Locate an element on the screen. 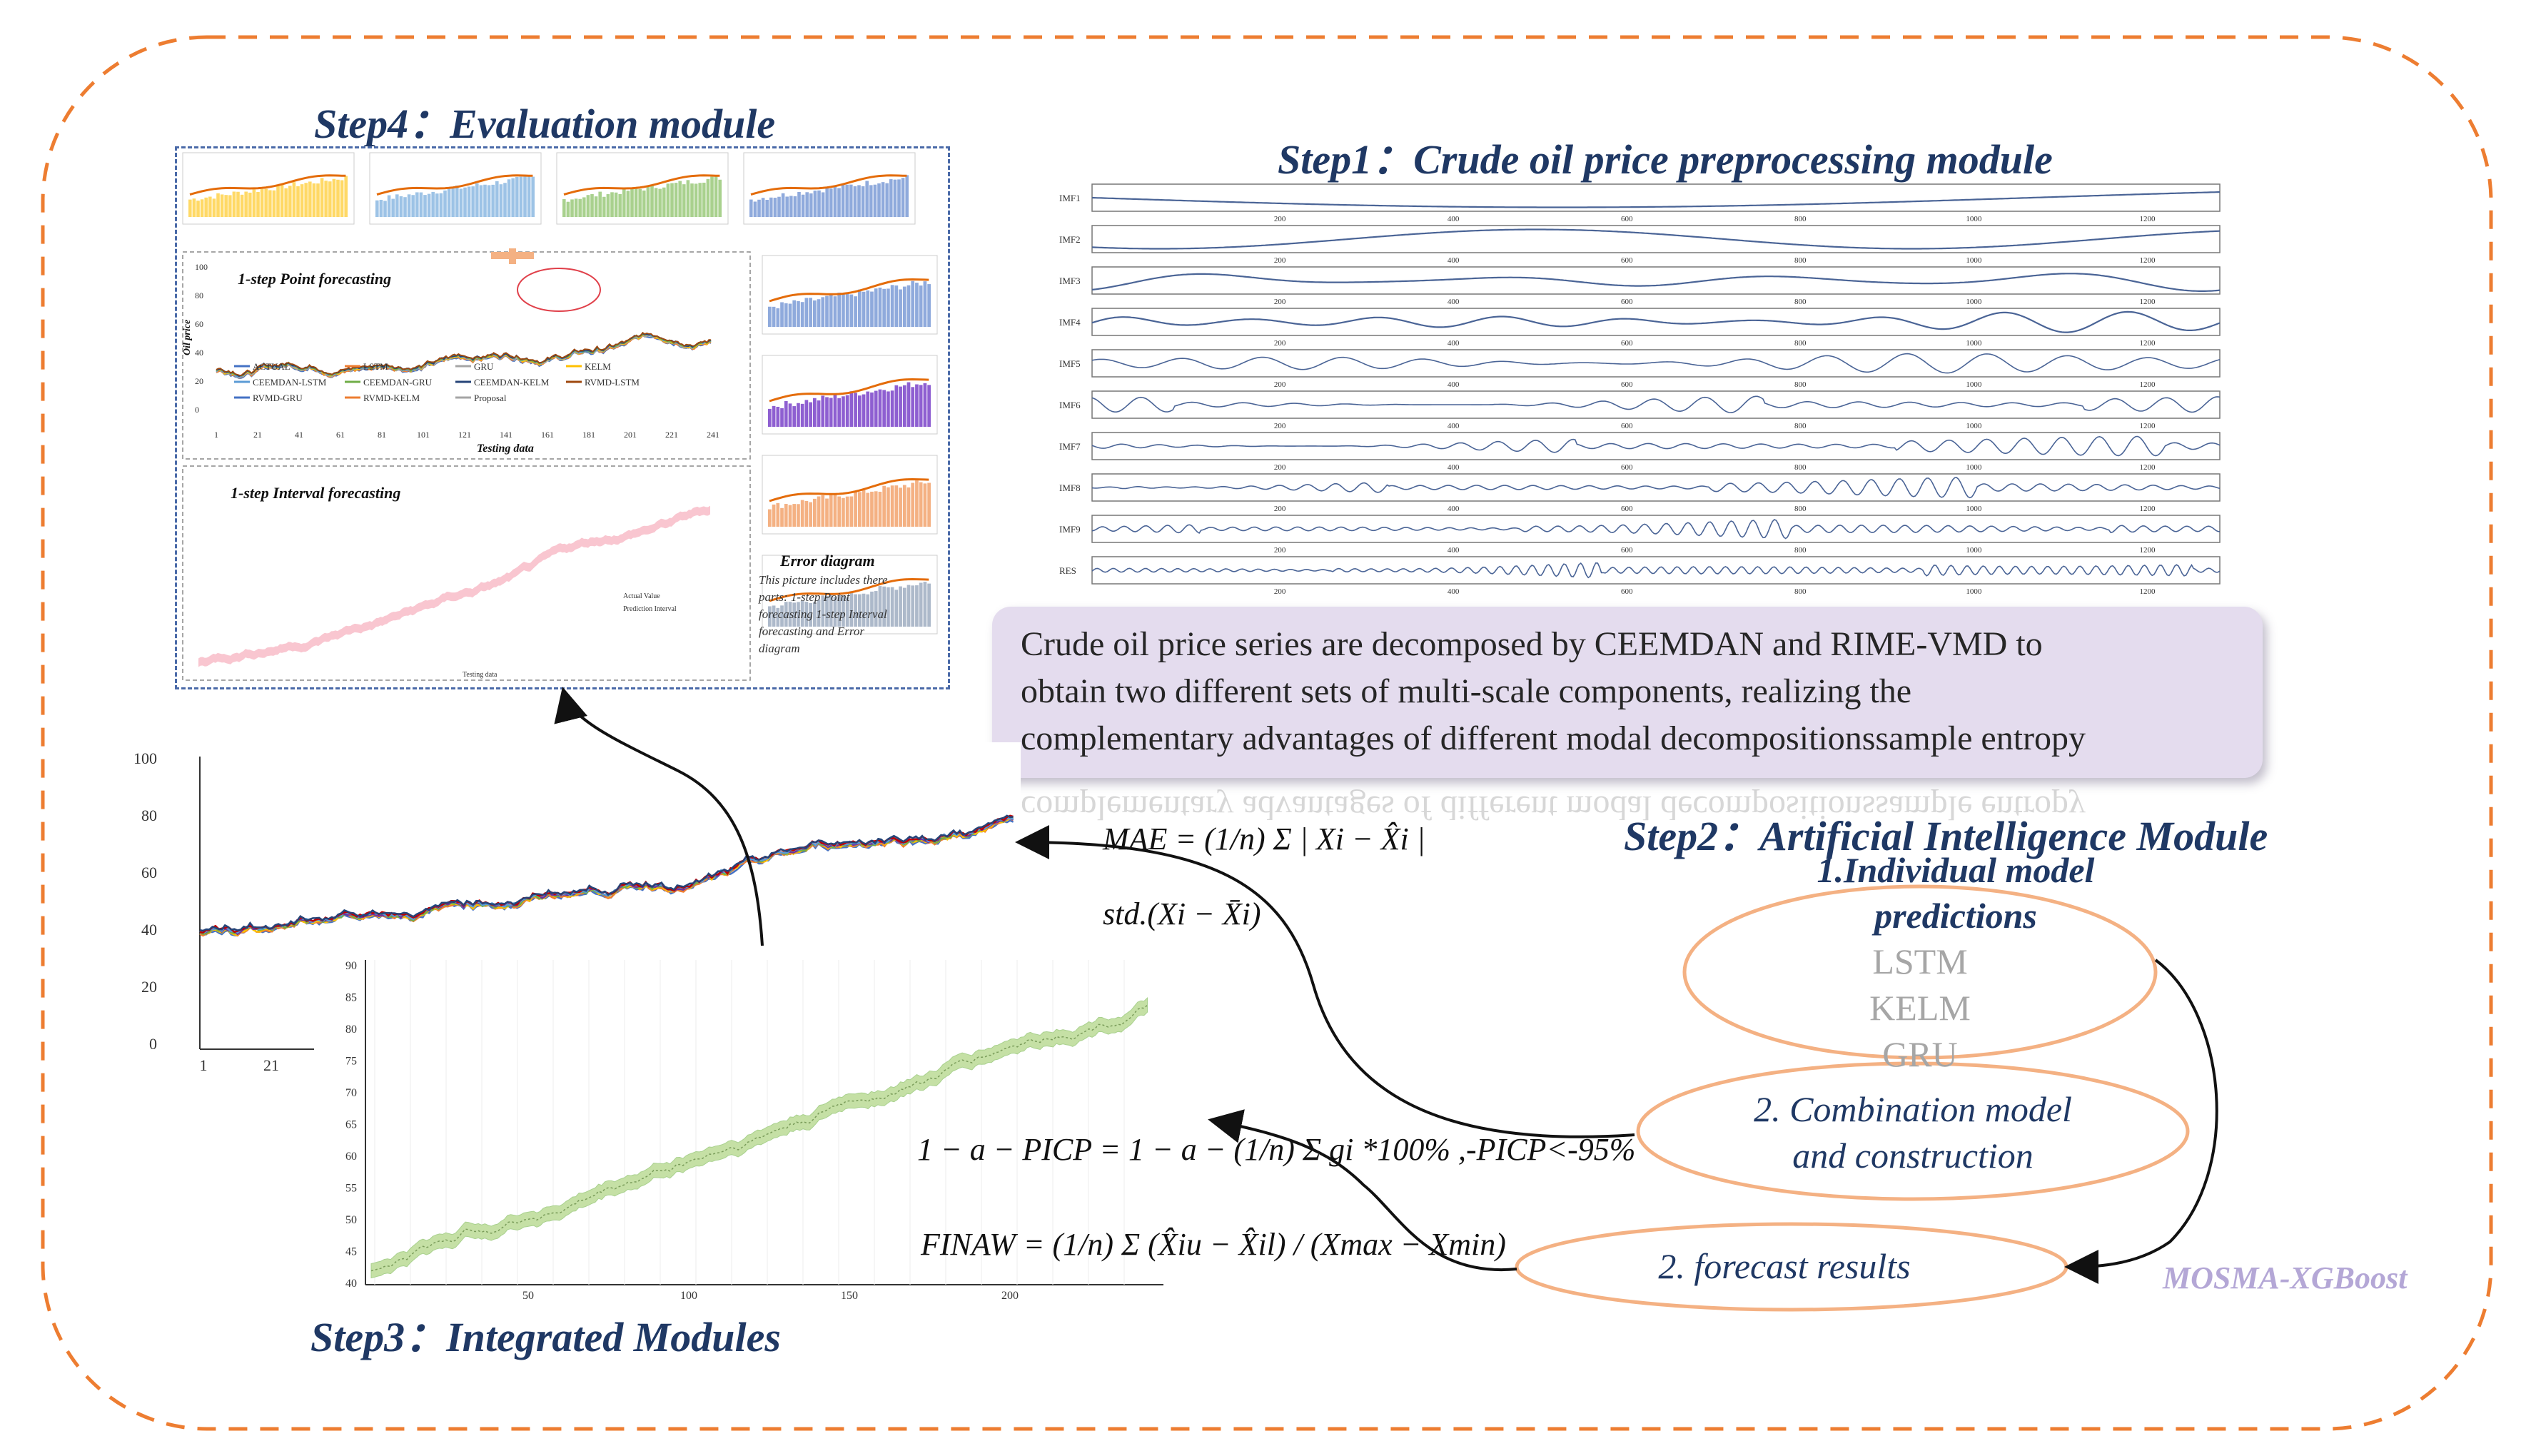  legend-label: CEEMDAN-GRU is located at coordinates (398, 382).